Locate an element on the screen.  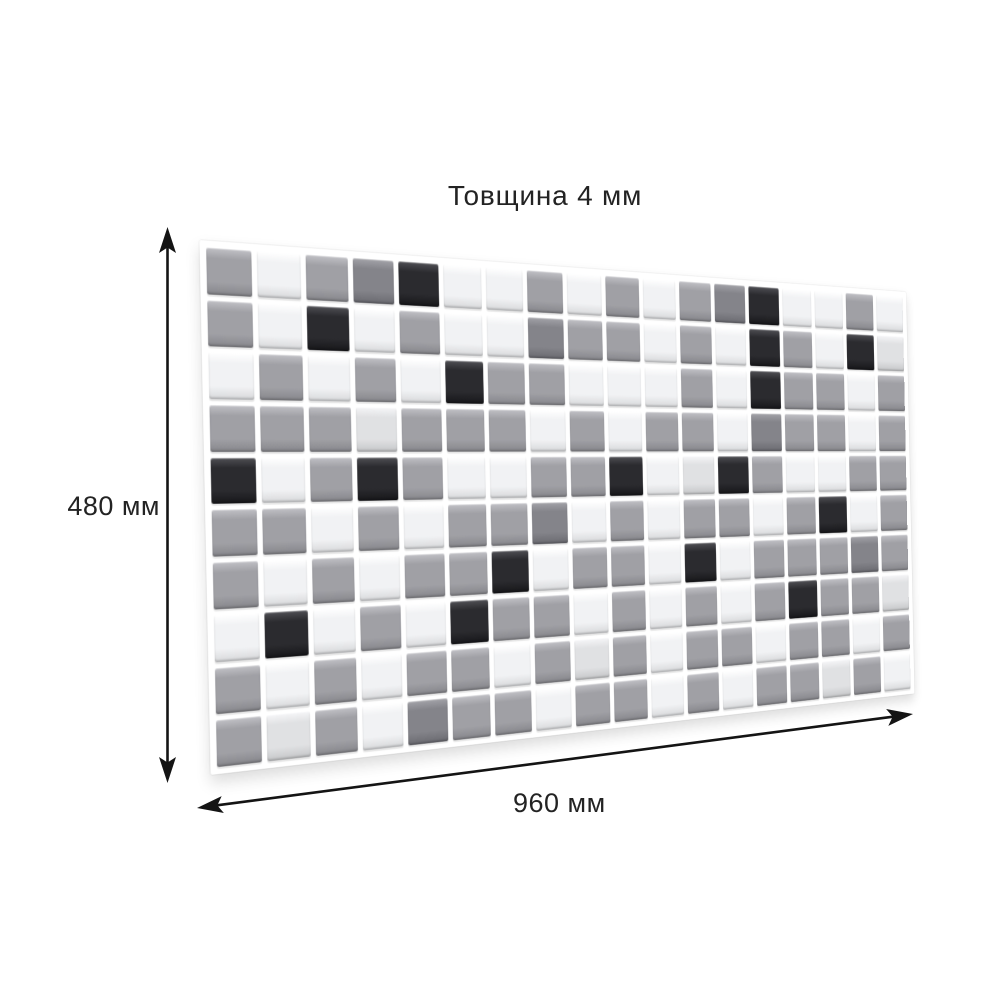
height-dimension-label: 480 мм is located at coordinates (113, 506).